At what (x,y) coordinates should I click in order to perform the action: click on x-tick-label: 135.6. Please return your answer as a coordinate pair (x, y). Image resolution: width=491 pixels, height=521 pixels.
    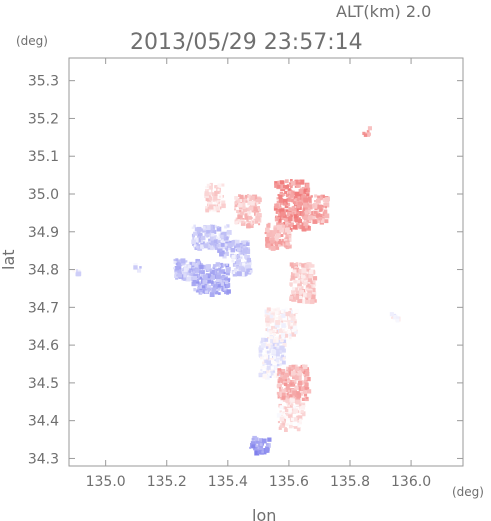
    Looking at the image, I should click on (289, 482).